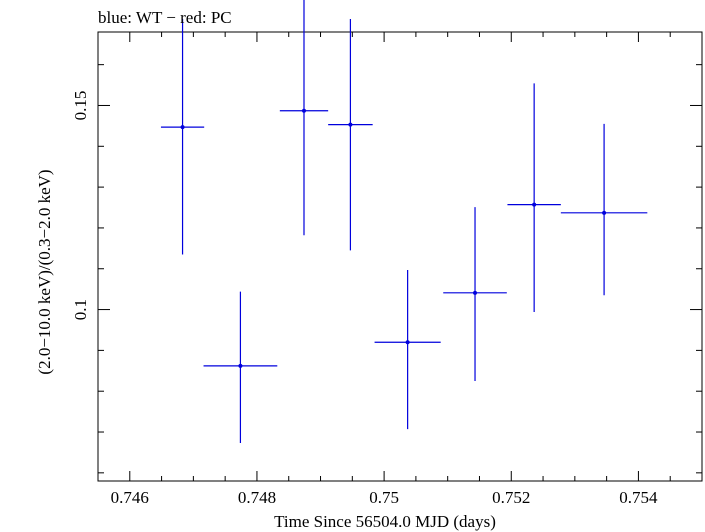  Describe the element at coordinates (80, 309) in the screenshot. I see `y-tick-label: 0.1` at that location.